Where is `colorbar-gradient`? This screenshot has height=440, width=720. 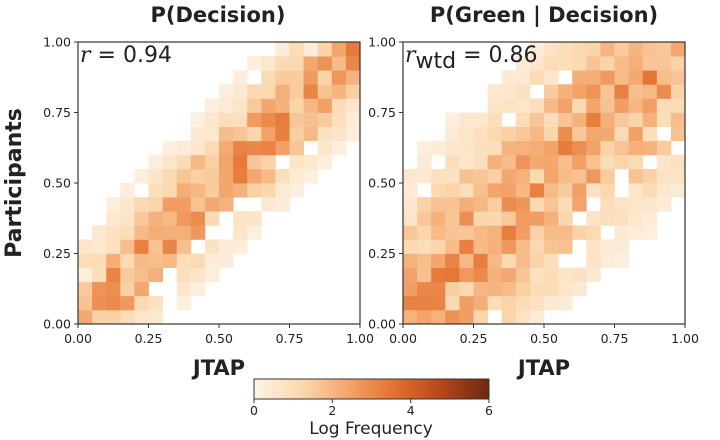
colorbar-gradient is located at coordinates (371, 389).